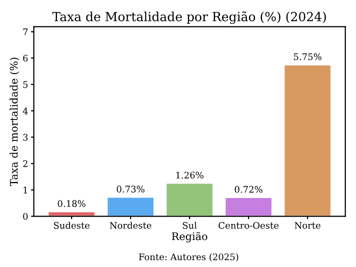 The image size is (356, 267). What do you see at coordinates (25, 32) in the screenshot?
I see `y-tick-label: 7` at bounding box center [25, 32].